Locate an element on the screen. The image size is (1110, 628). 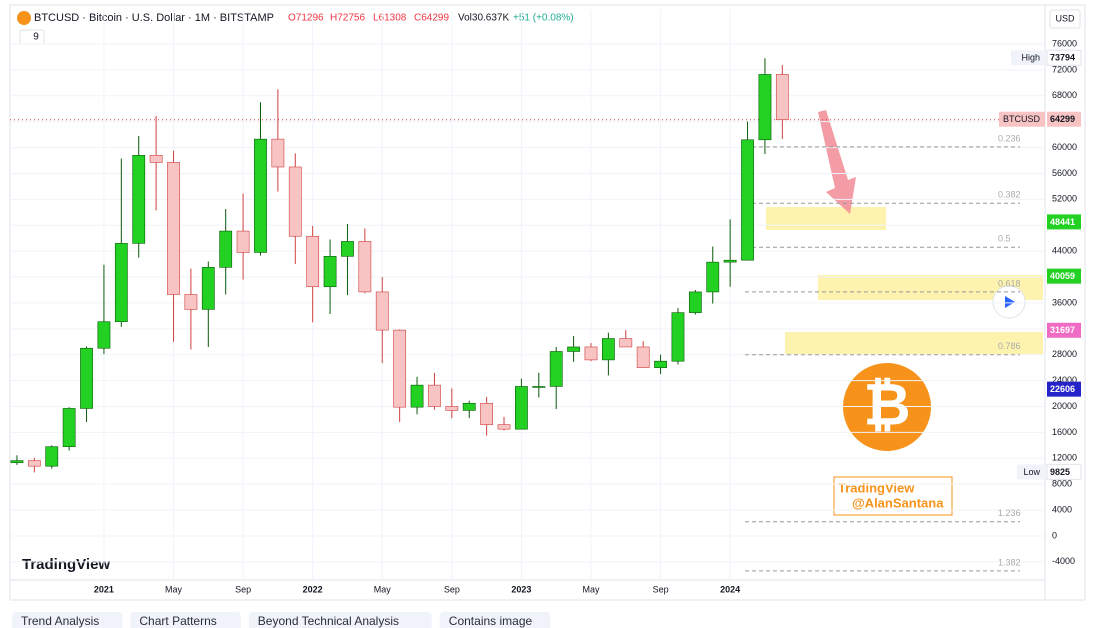
volume: Vol30.637K is located at coordinates (483, 18).